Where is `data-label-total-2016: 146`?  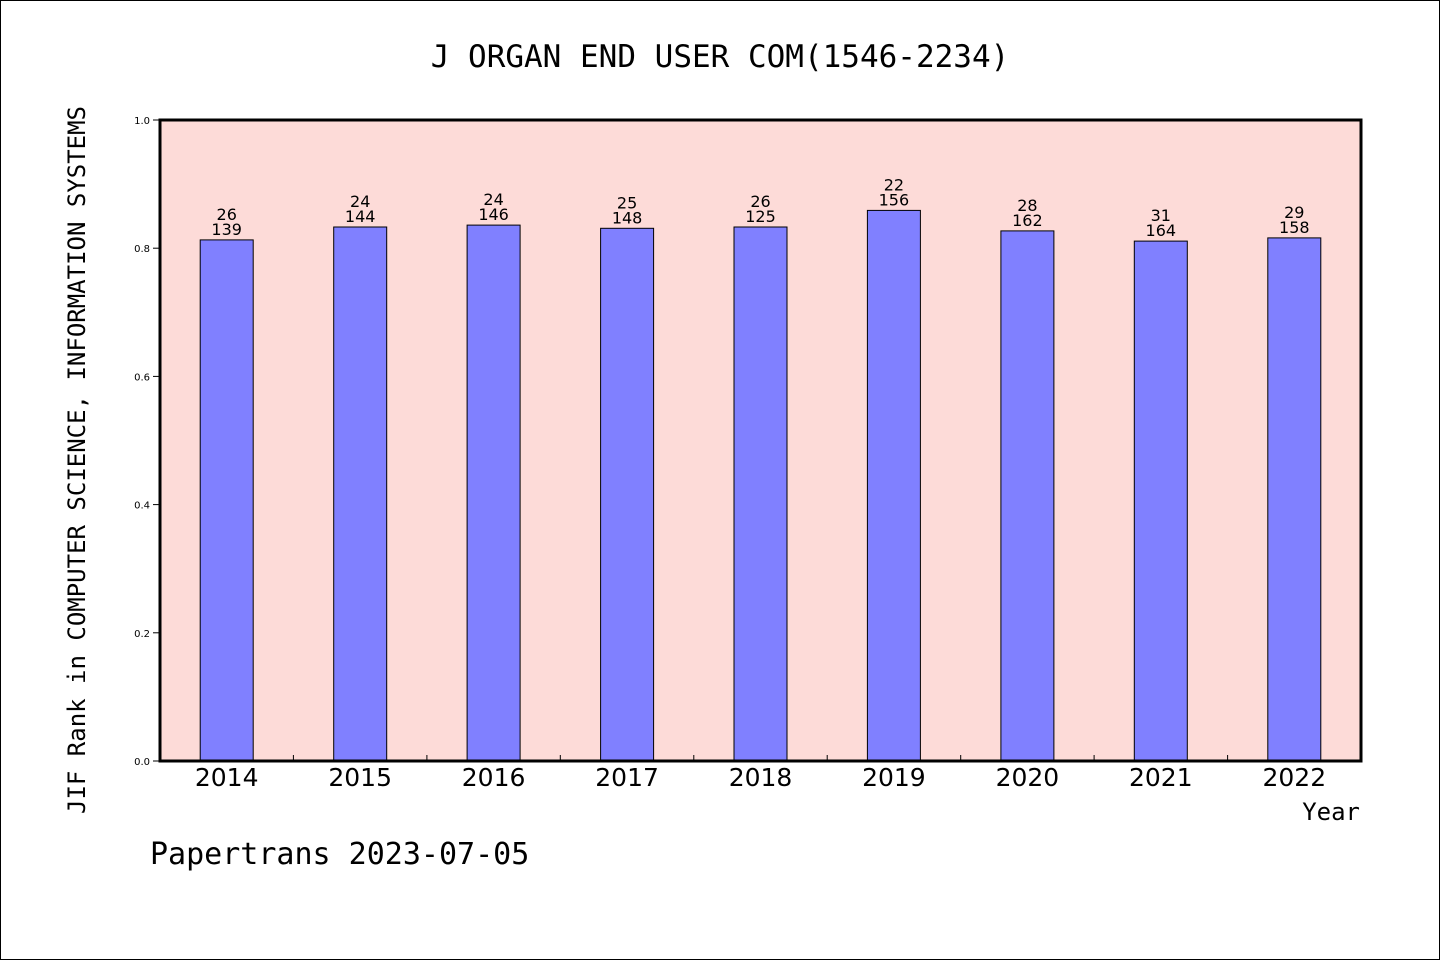
data-label-total-2016: 146 is located at coordinates (493, 214).